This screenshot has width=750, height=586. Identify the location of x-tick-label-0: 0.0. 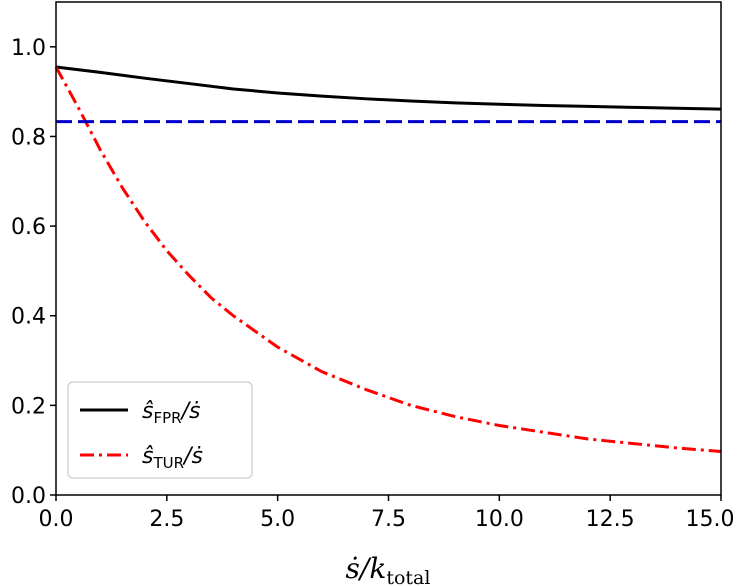
(56, 519).